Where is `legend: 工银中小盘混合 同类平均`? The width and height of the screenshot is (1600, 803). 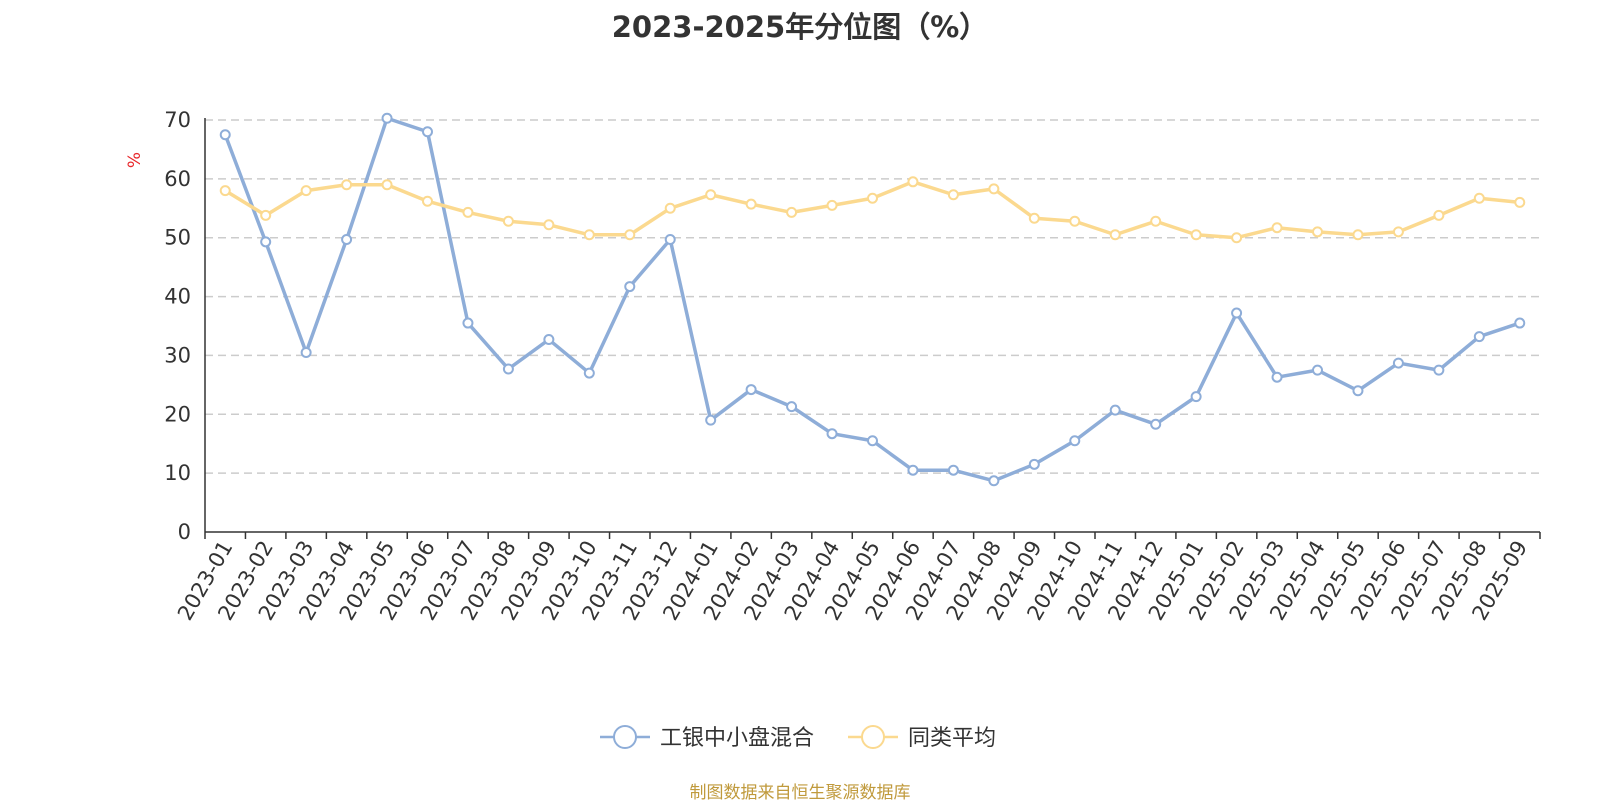
legend: 工银中小盘混合 同类平均 is located at coordinates (798, 738).